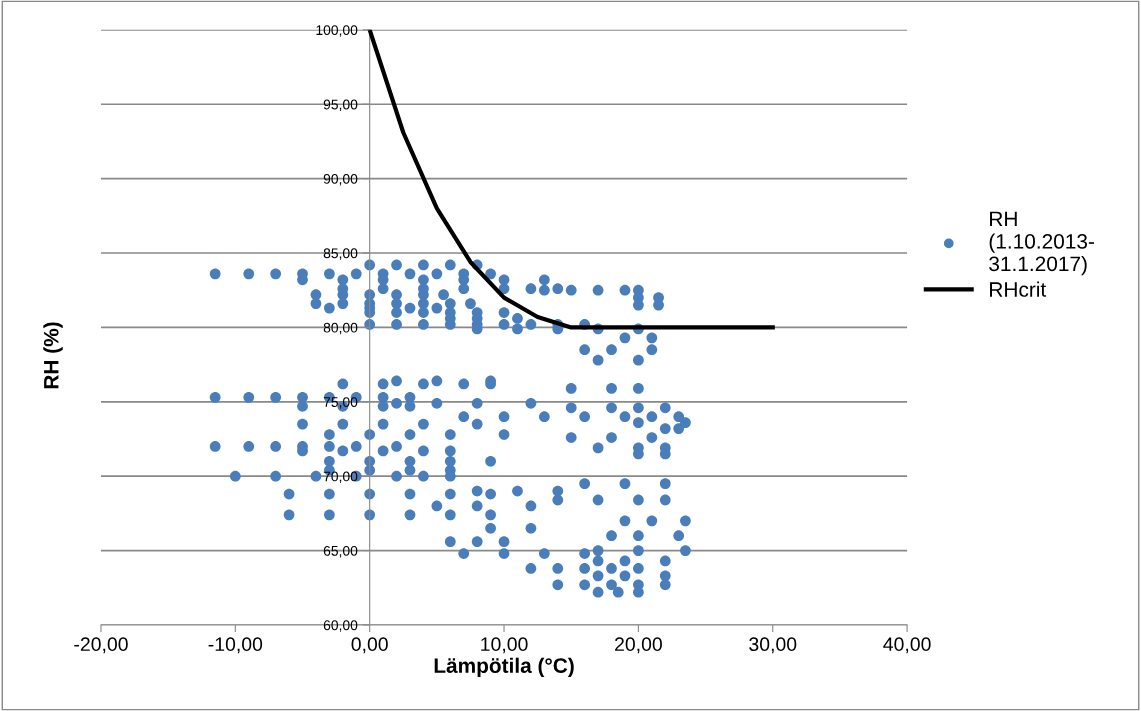 This screenshot has height=711, width=1141. I want to click on x-tick-label: 20,00, so click(638, 645).